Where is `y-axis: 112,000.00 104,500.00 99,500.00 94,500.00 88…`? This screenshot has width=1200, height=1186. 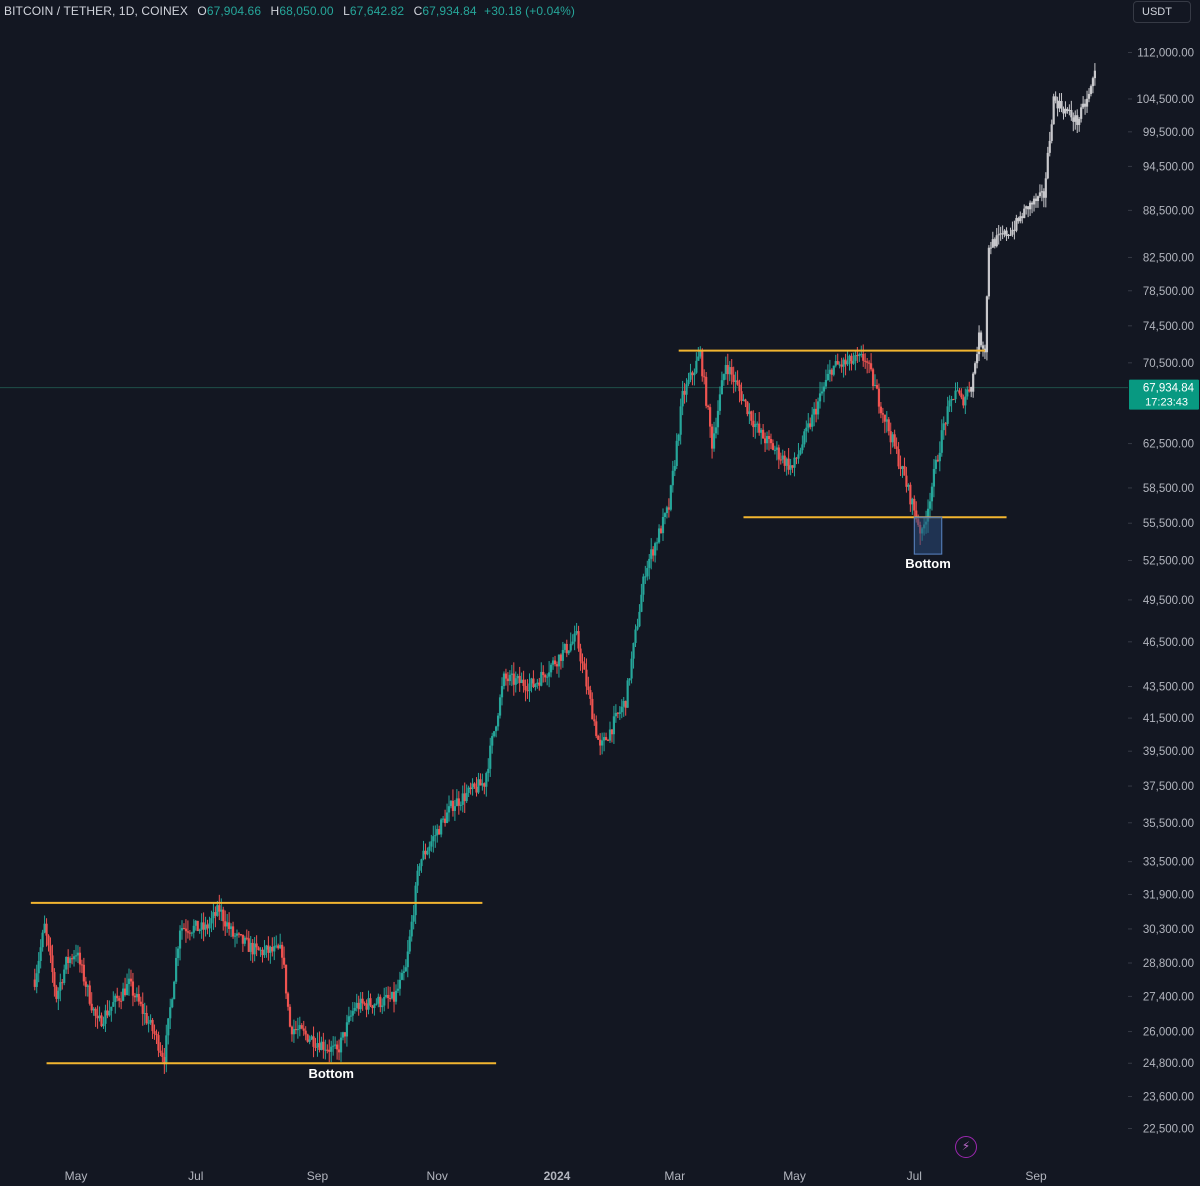 y-axis: 112,000.00 104,500.00 99,500.00 94,500.00 88… is located at coordinates (1161, 592).